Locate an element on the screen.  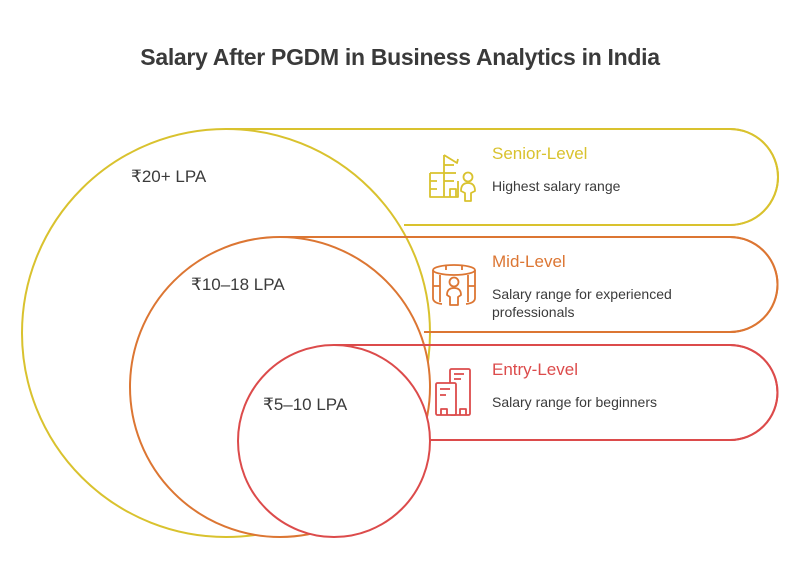
entry-level-description: Salary range for beginners is located at coordinates (574, 402).